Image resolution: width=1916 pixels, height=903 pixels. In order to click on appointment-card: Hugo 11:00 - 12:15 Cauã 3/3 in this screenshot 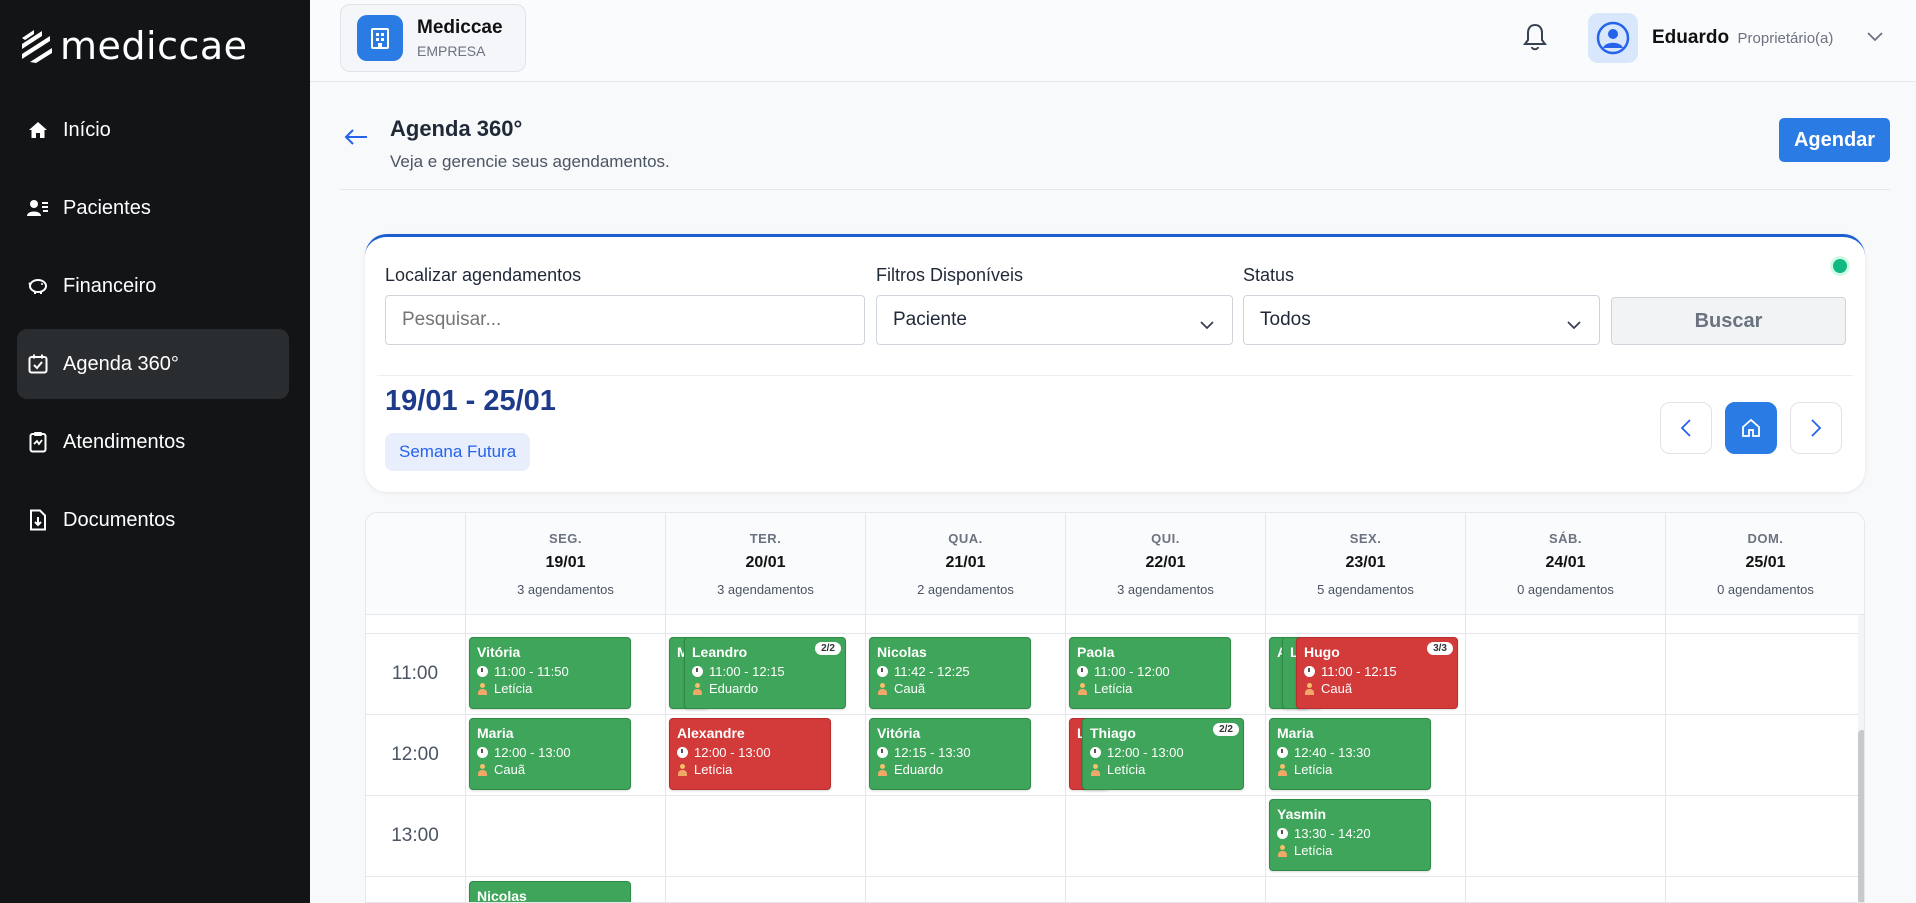, I will do `click(1377, 673)`.